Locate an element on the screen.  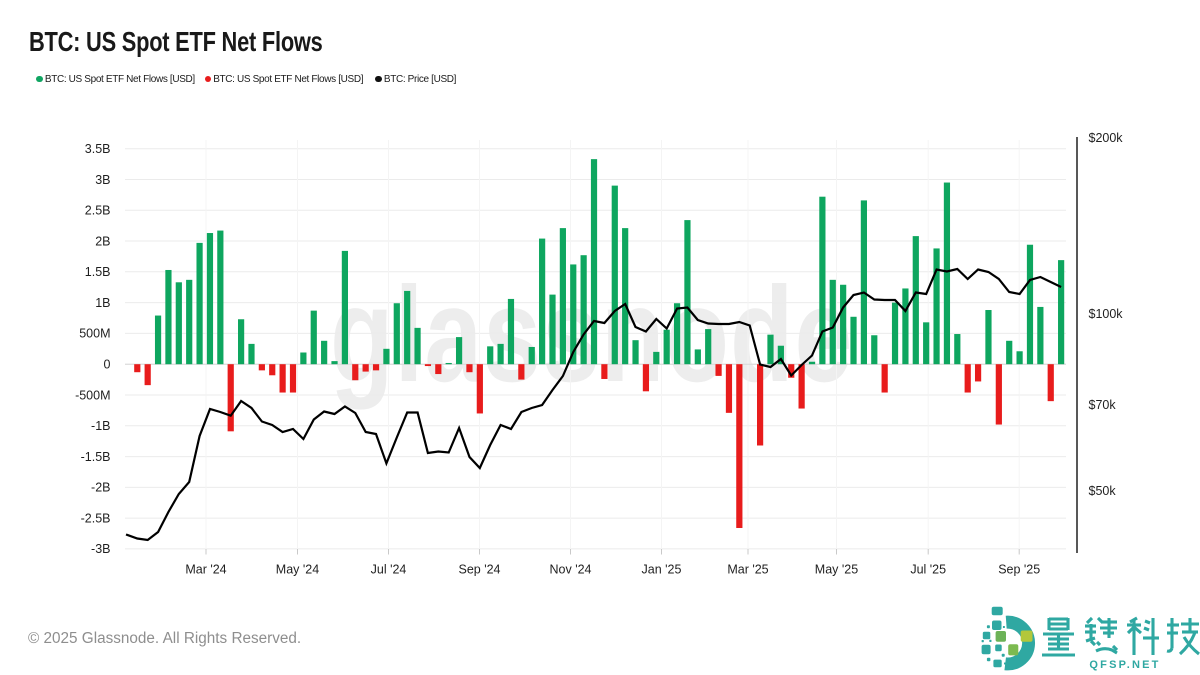
svg-text: 3.5B is located at coordinates (98, 149).